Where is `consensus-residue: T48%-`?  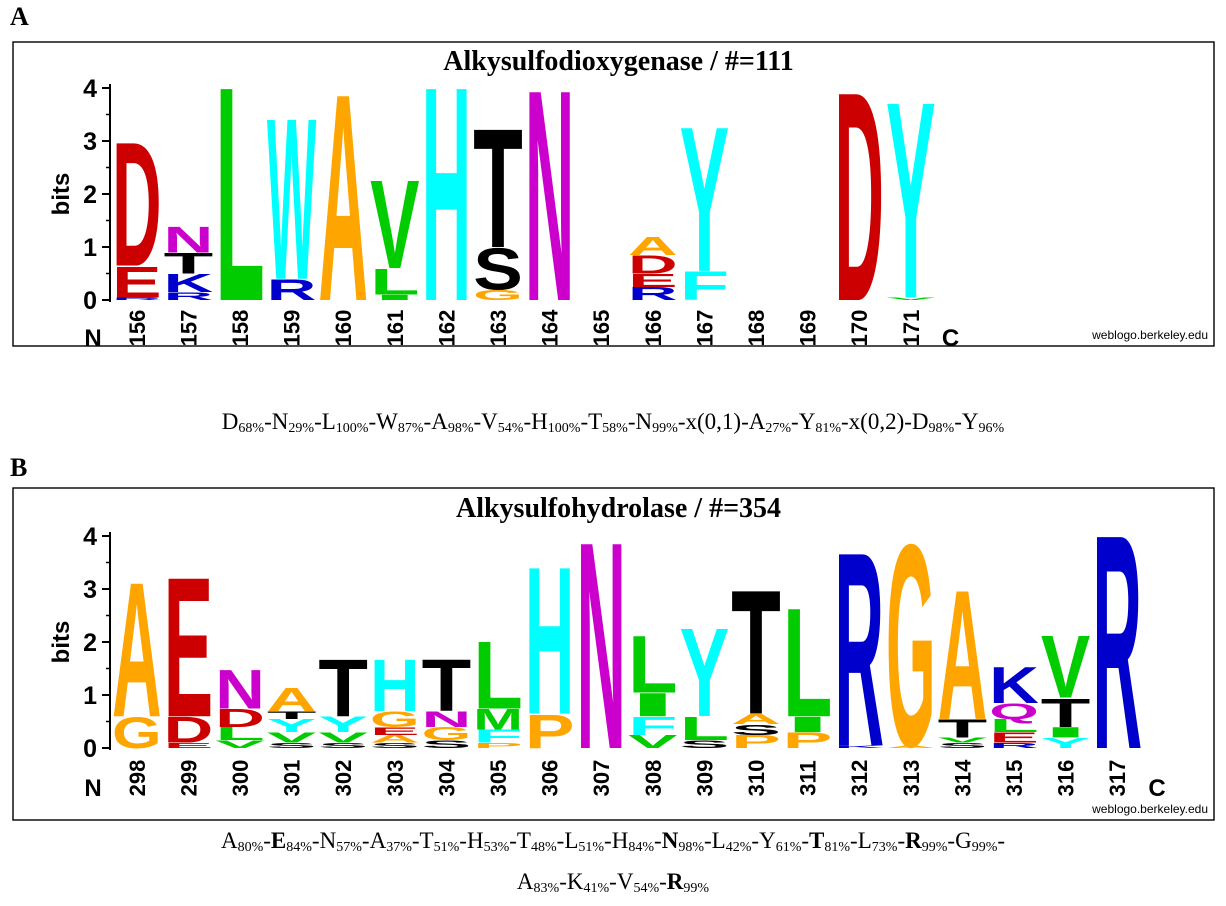
consensus-residue: T48%- is located at coordinates (540, 841).